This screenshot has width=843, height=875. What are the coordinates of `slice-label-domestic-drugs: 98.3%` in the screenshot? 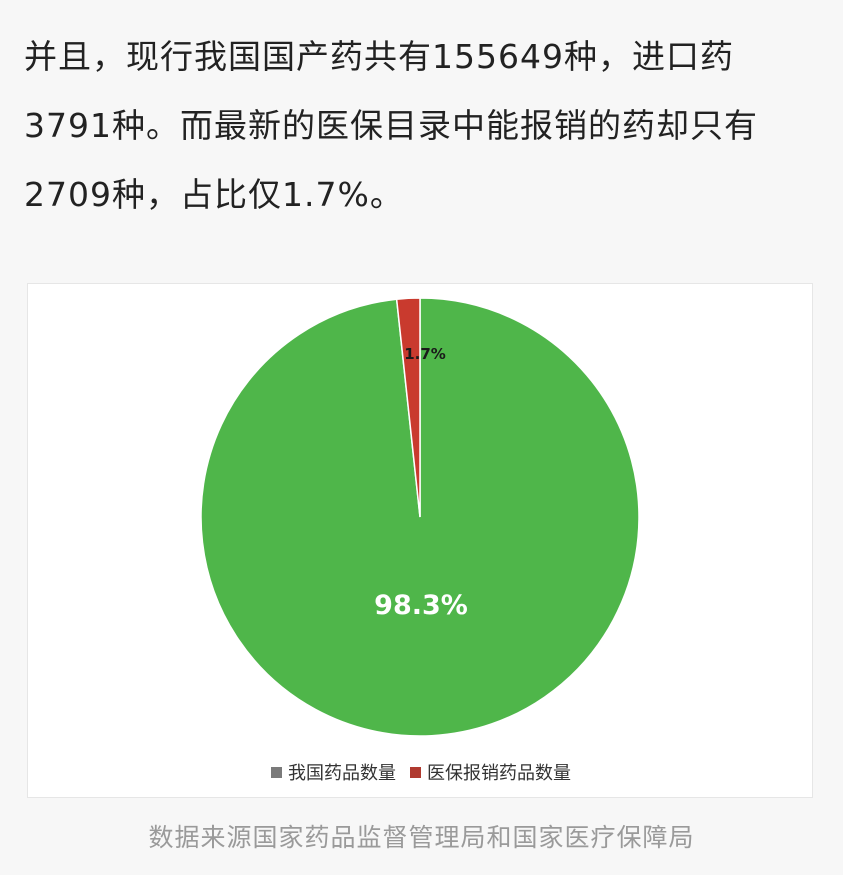 It's located at (421, 605).